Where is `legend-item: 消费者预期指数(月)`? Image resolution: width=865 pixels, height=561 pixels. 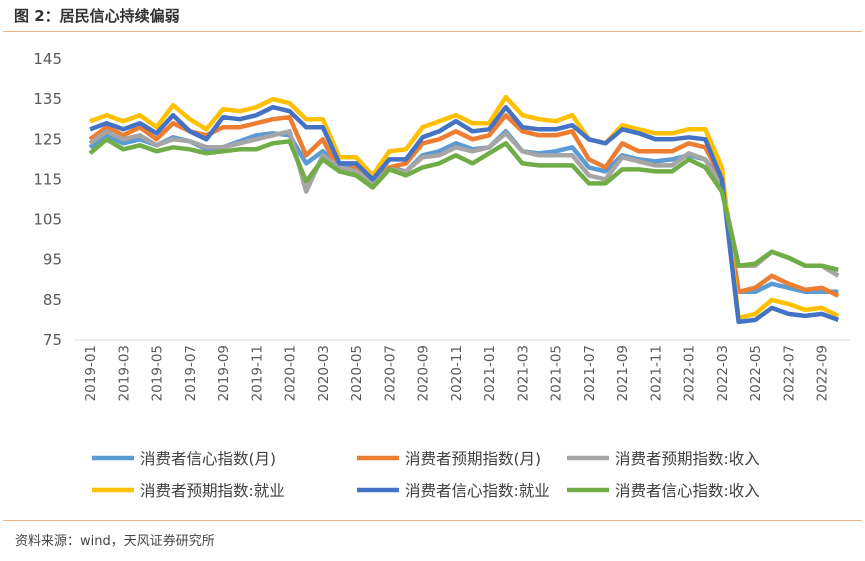
legend-item: 消费者预期指数(月) is located at coordinates (449, 459).